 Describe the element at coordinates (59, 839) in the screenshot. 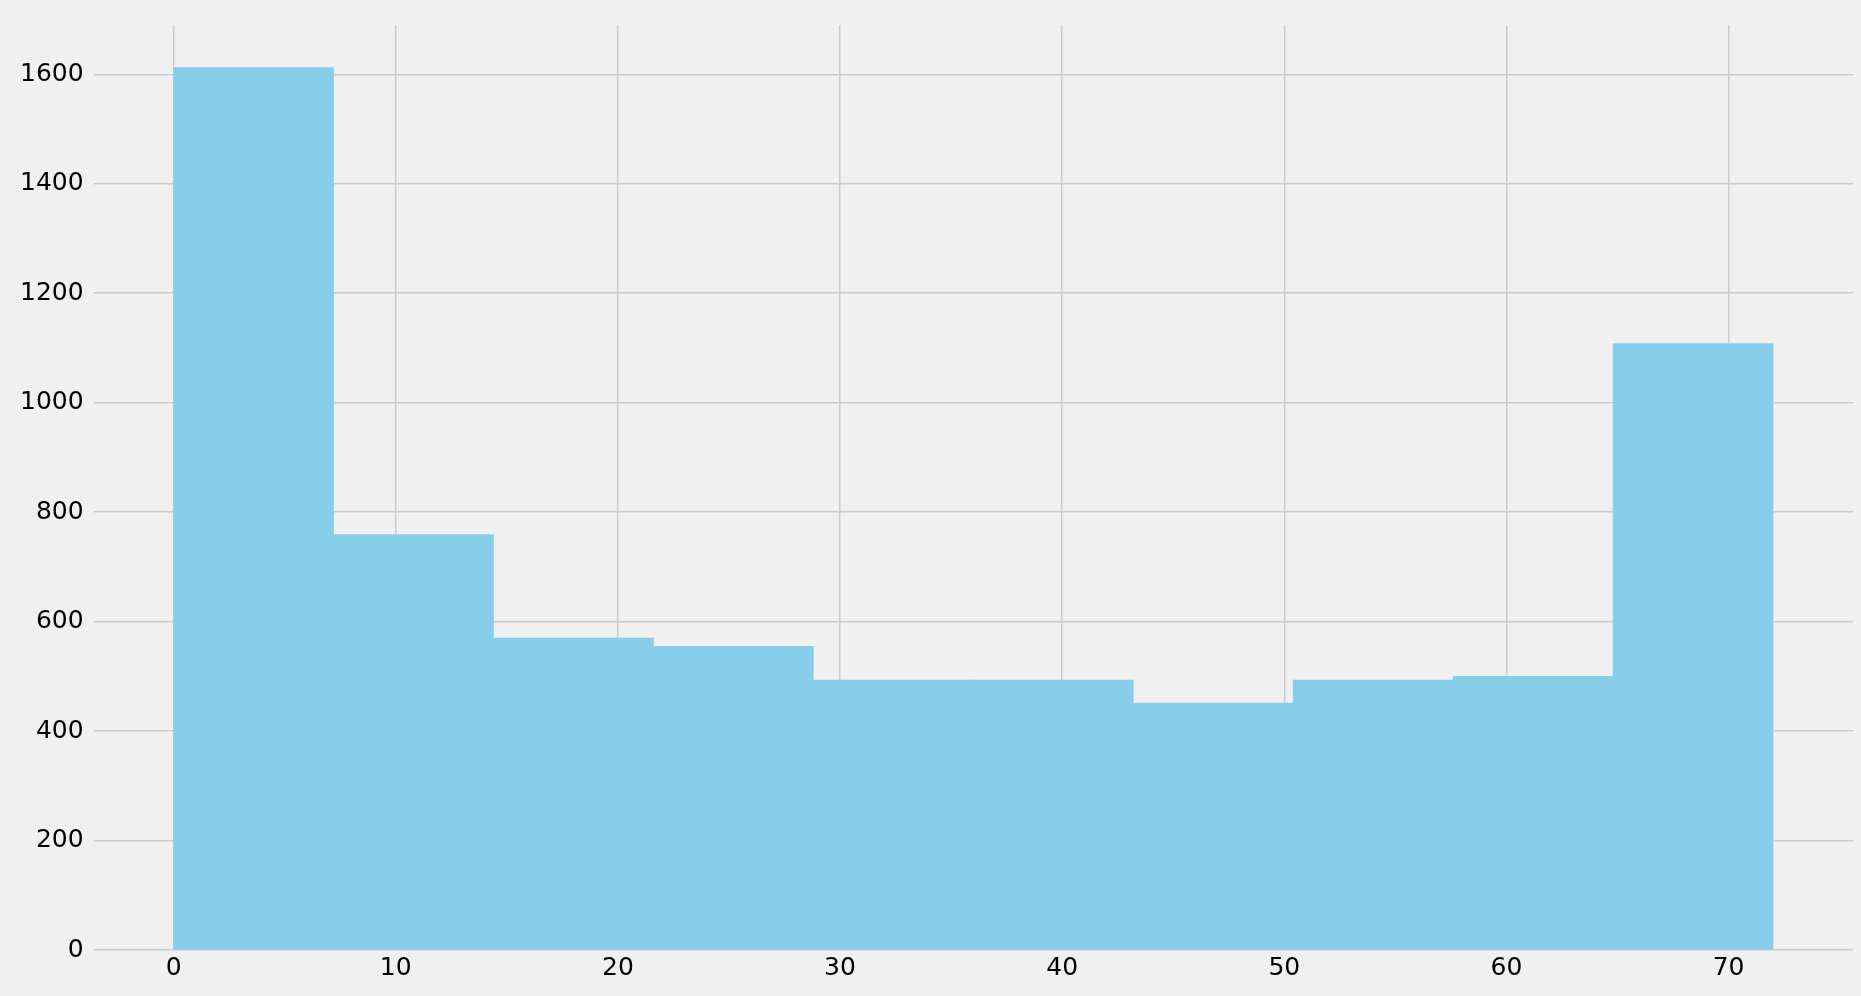

I see `y-tick-label: 200` at that location.